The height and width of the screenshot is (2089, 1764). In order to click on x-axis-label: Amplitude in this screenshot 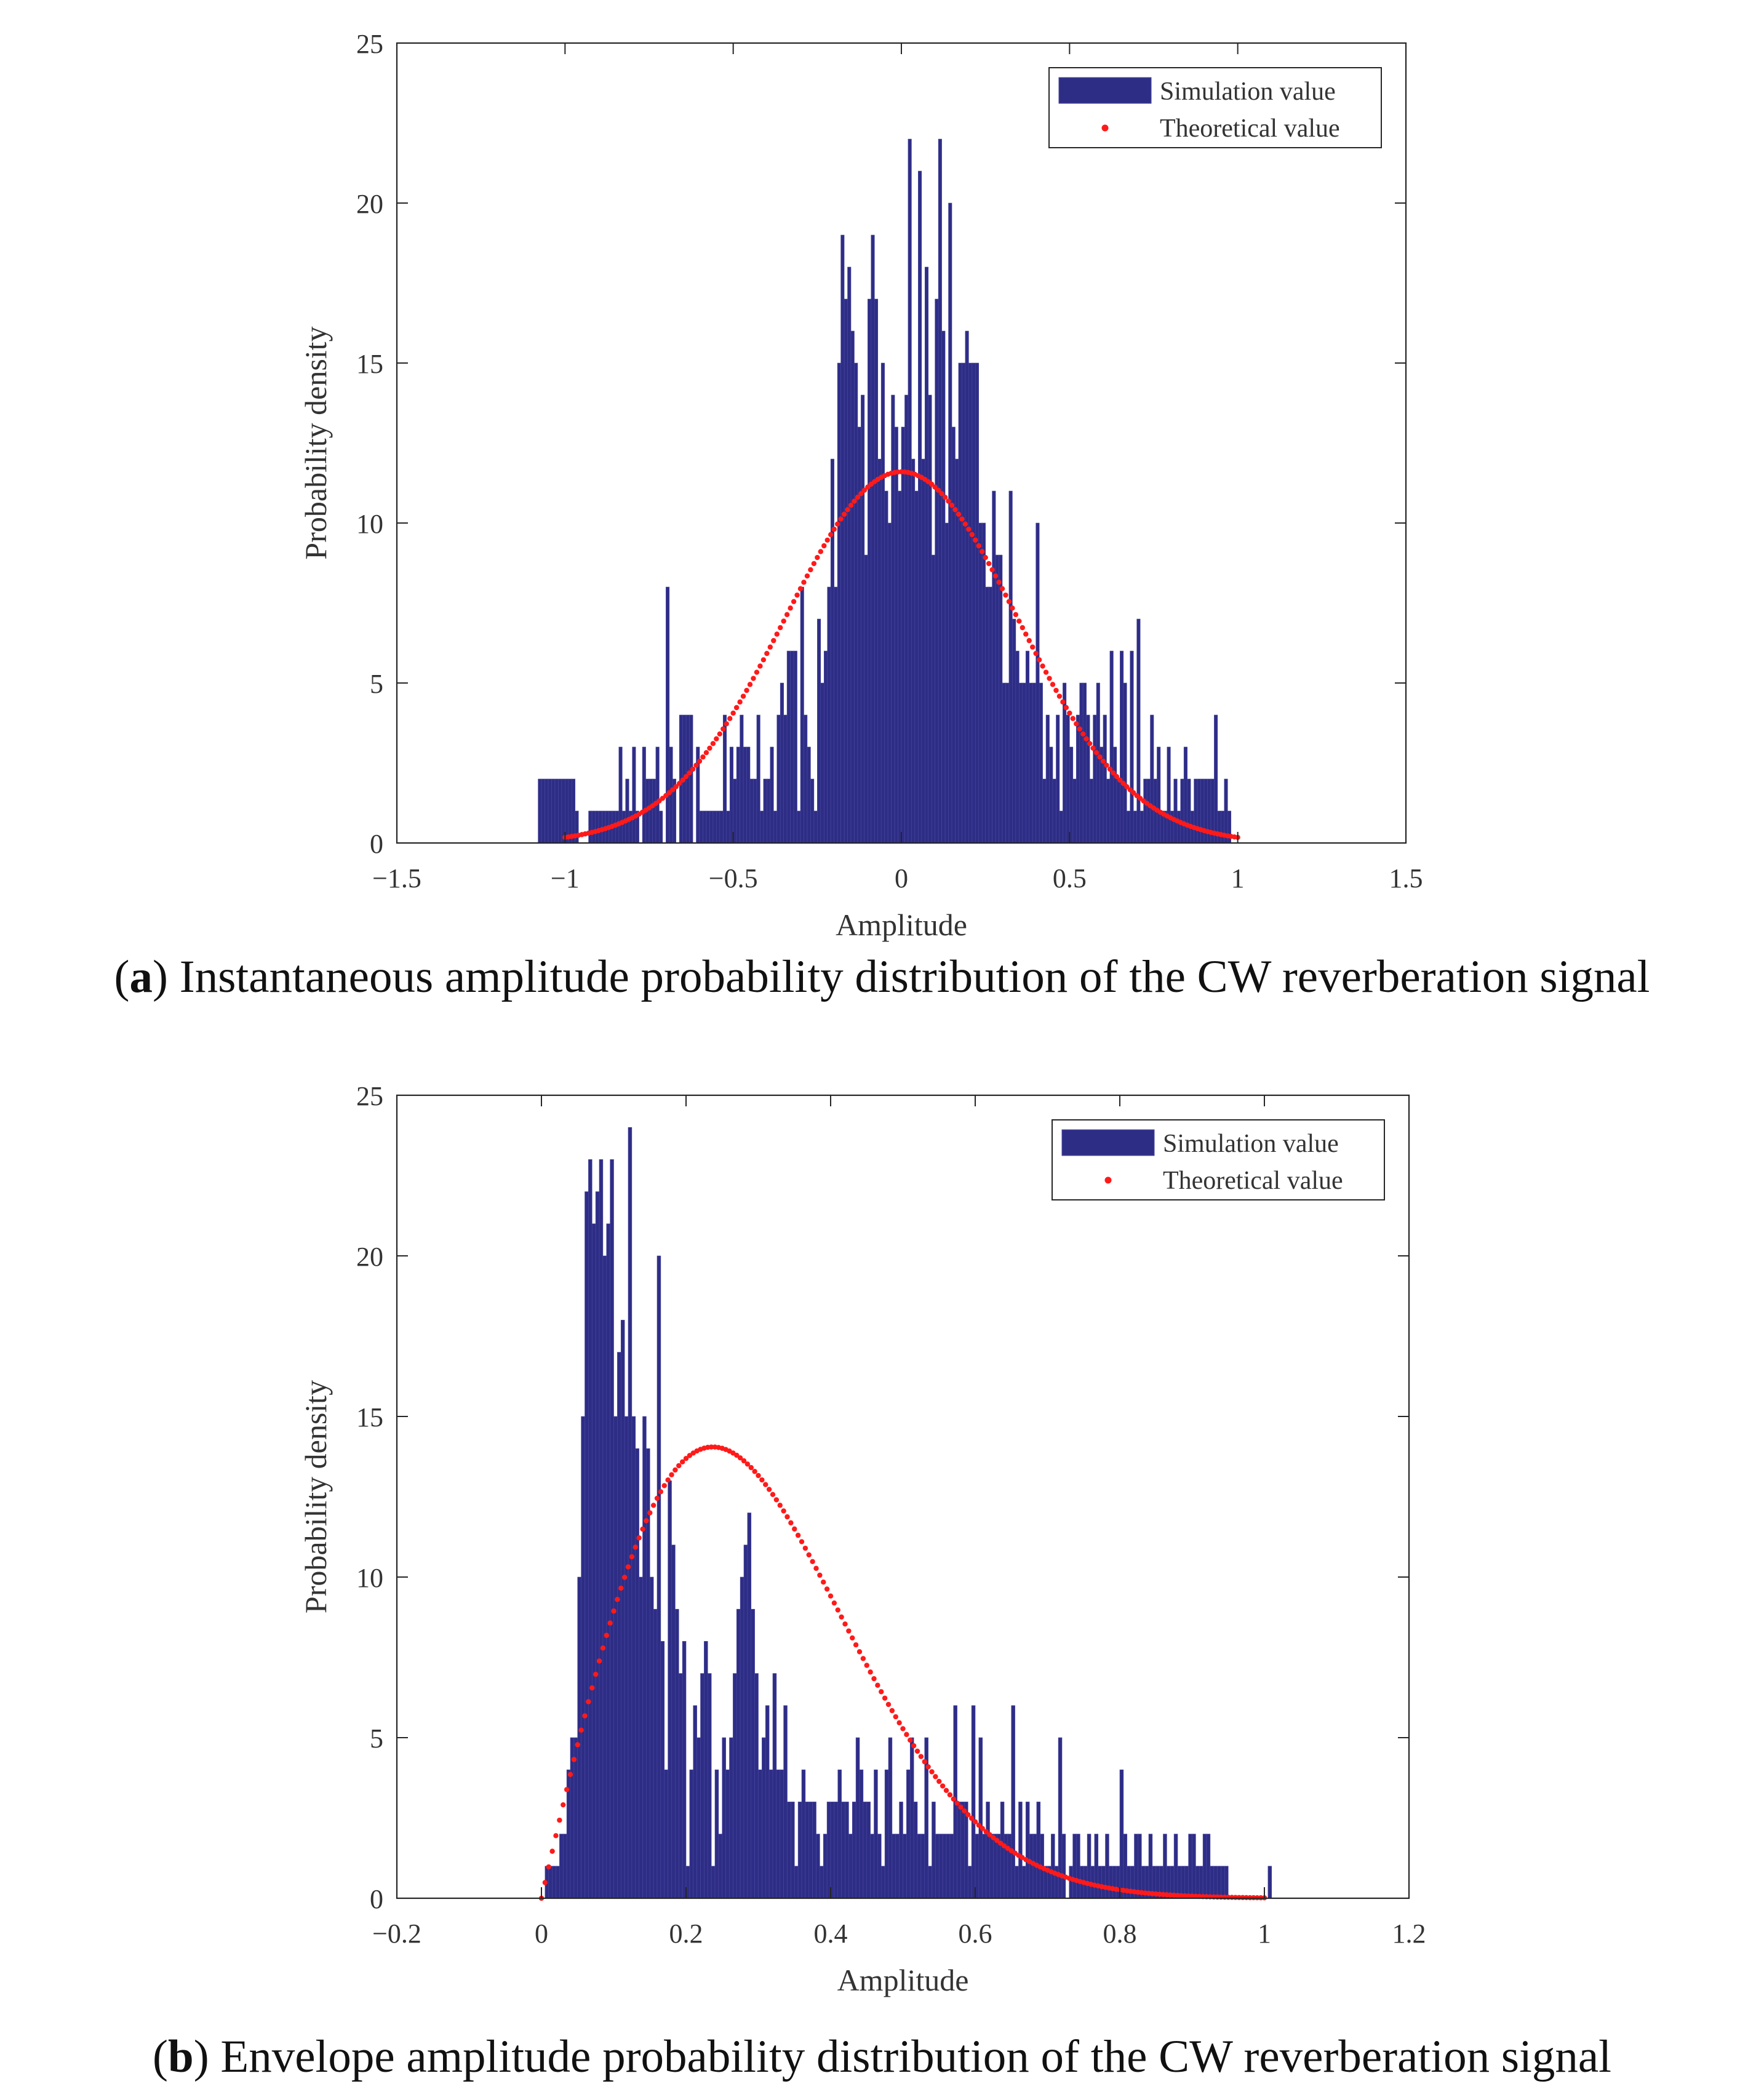, I will do `click(903, 1980)`.